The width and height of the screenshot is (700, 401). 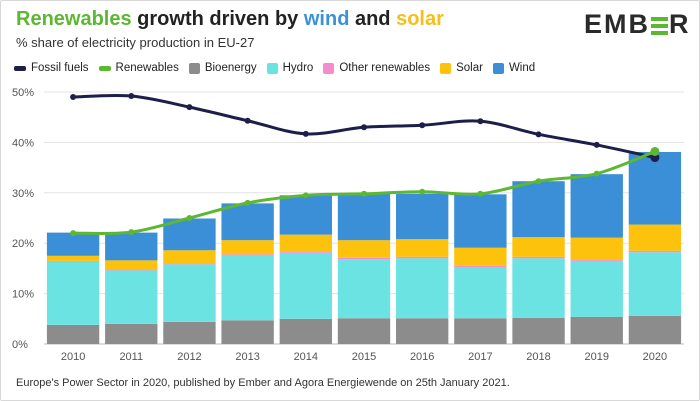 I want to click on bar-hydro-2020, so click(x=655, y=284).